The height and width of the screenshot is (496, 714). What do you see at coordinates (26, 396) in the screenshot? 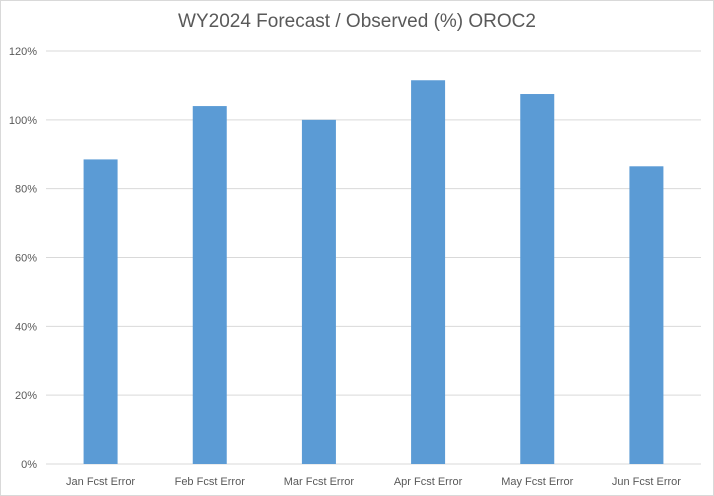
I see `y-tick-label: 20%` at bounding box center [26, 396].